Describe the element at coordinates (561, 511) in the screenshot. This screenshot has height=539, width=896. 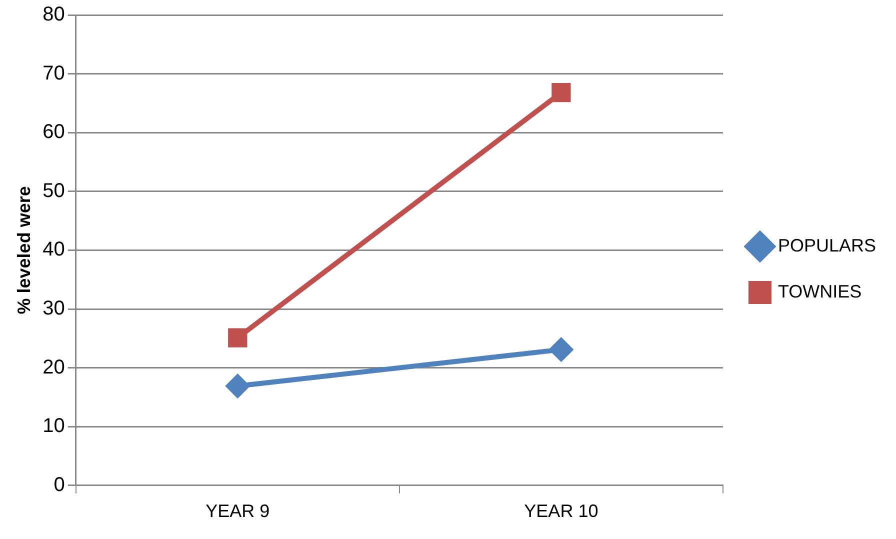
I see `x-tick-label: YEAR 10` at that location.